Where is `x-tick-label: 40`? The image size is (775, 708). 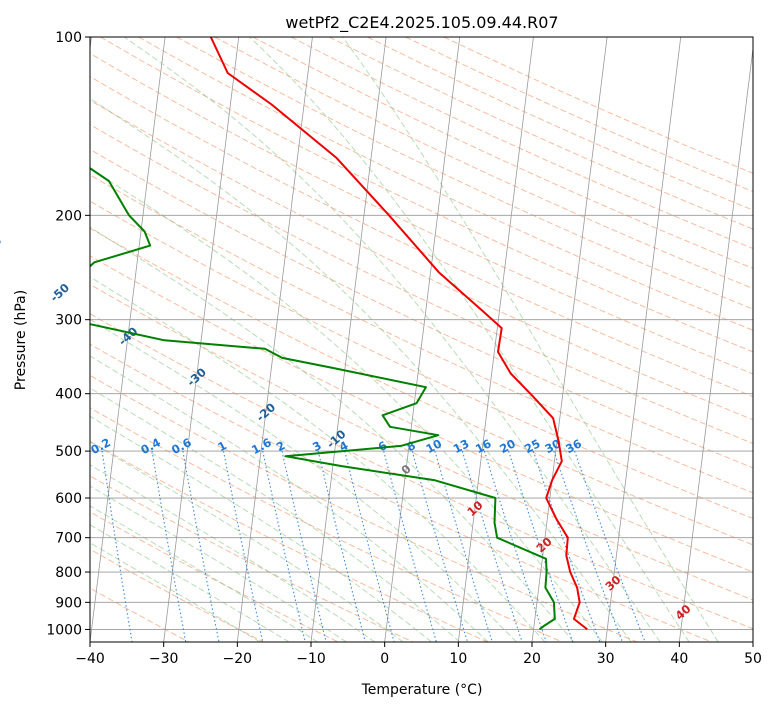 x-tick-label: 40 is located at coordinates (679, 659).